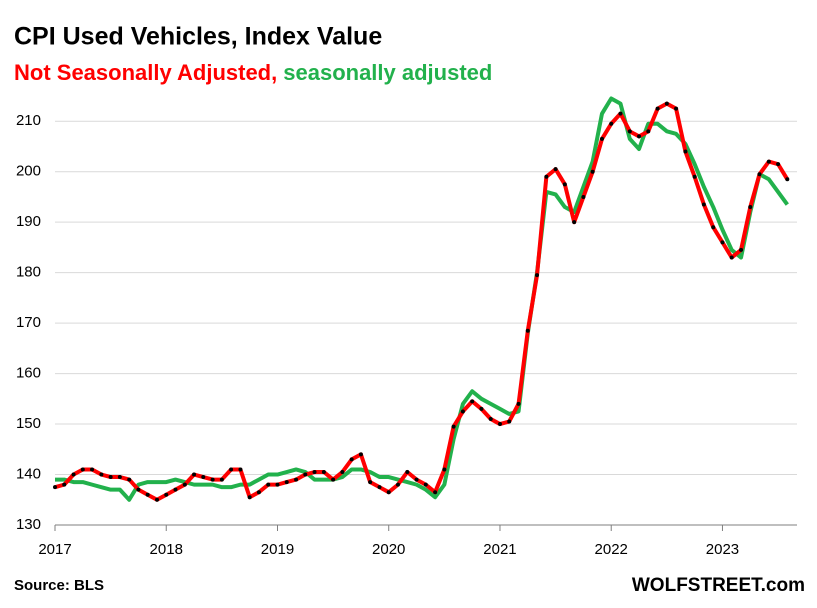 This screenshot has width=817, height=608. Describe the element at coordinates (28, 221) in the screenshot. I see `y-tick-label: 190` at that location.